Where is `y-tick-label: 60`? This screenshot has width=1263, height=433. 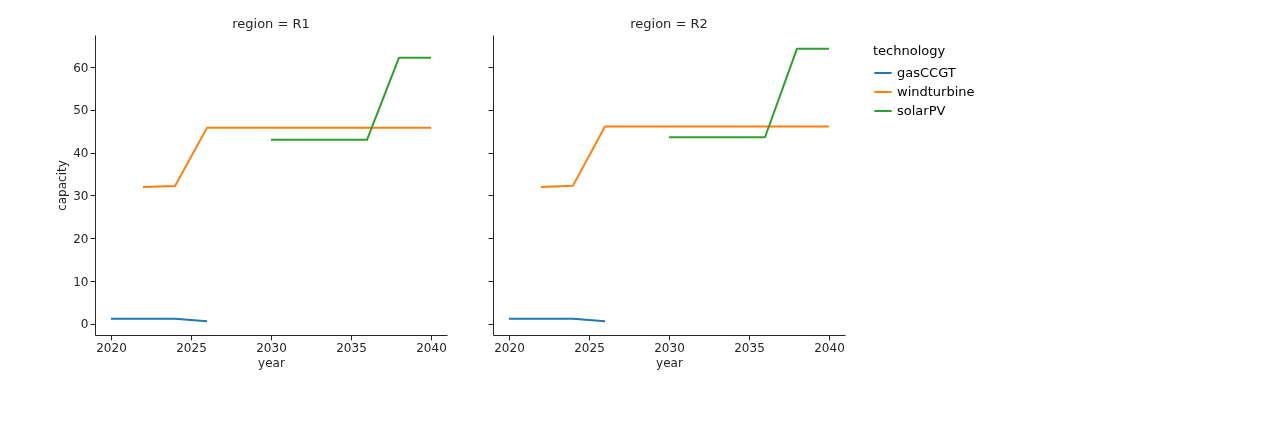
y-tick-label: 60 is located at coordinates (81, 67).